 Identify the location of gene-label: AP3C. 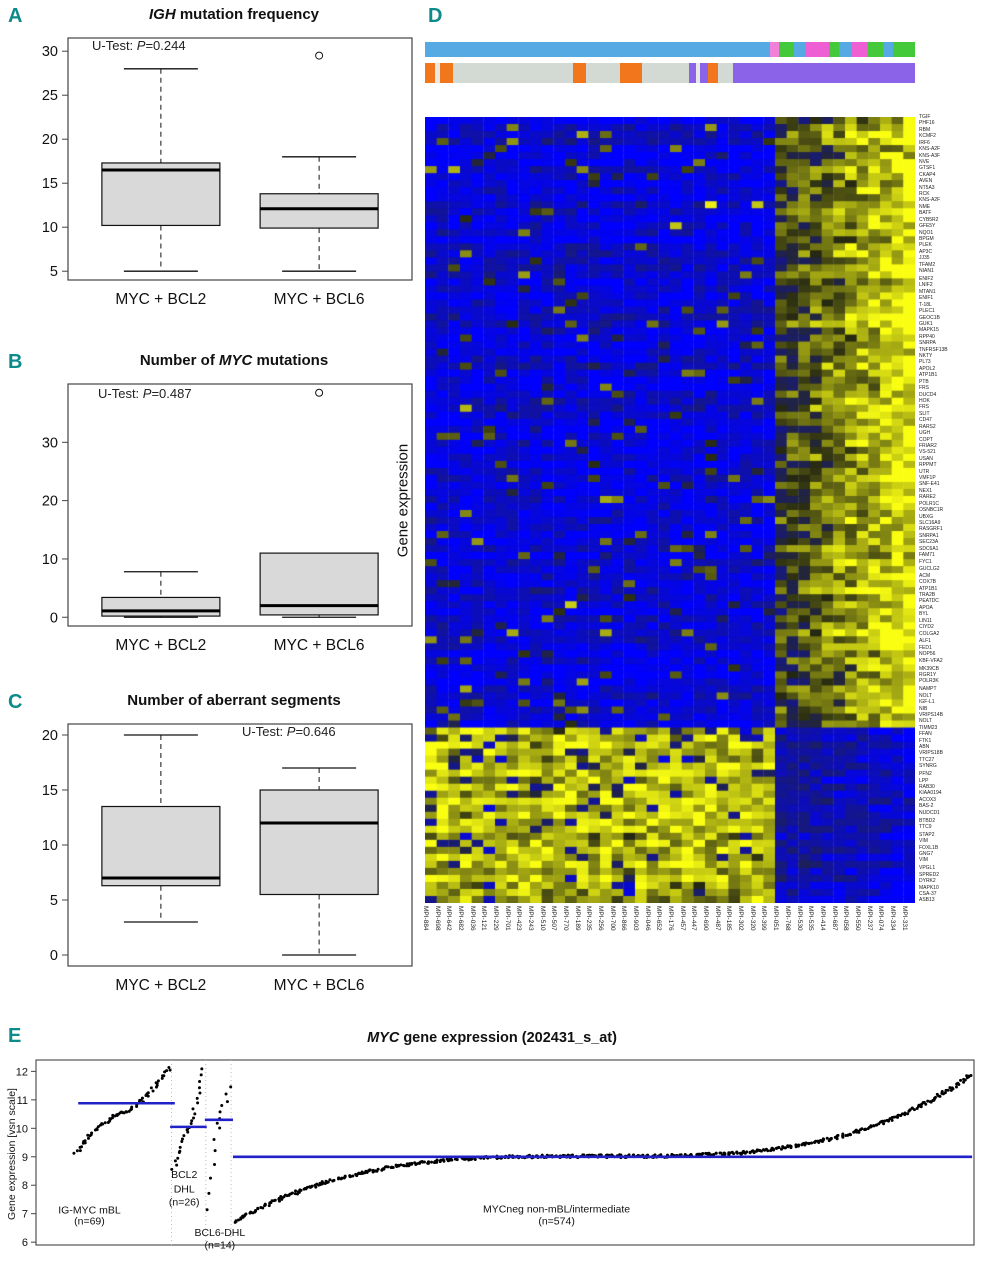
(926, 251).